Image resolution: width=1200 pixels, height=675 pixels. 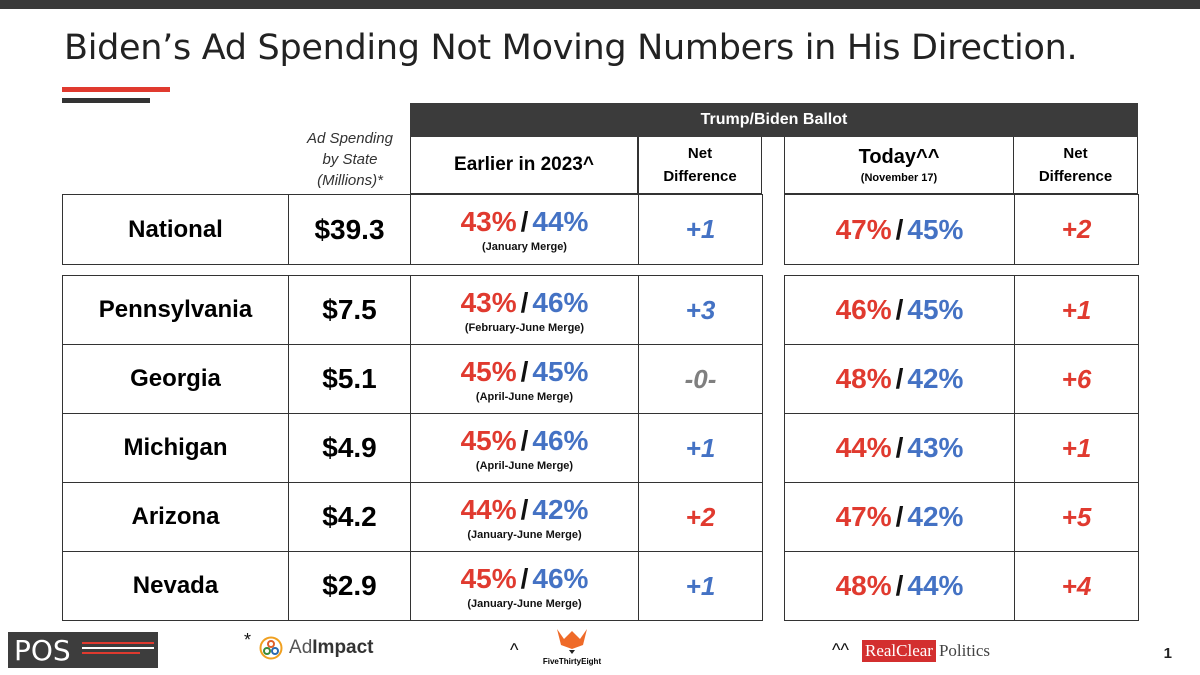 What do you see at coordinates (524, 229) in the screenshot?
I see `earlier-ballot: 43%/44% (January Merge)` at bounding box center [524, 229].